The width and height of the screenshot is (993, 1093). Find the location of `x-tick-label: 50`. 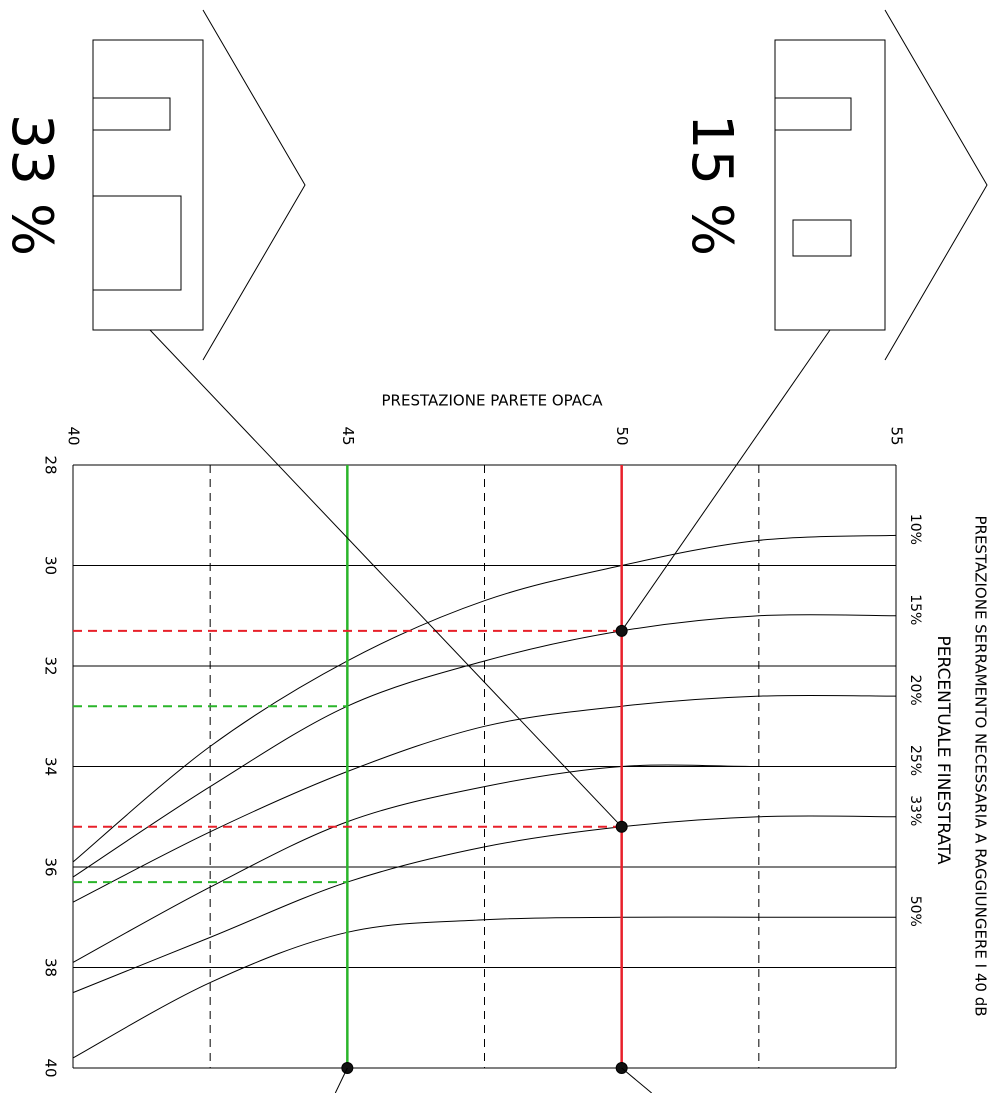

x-tick-label: 50 is located at coordinates (622, 435).